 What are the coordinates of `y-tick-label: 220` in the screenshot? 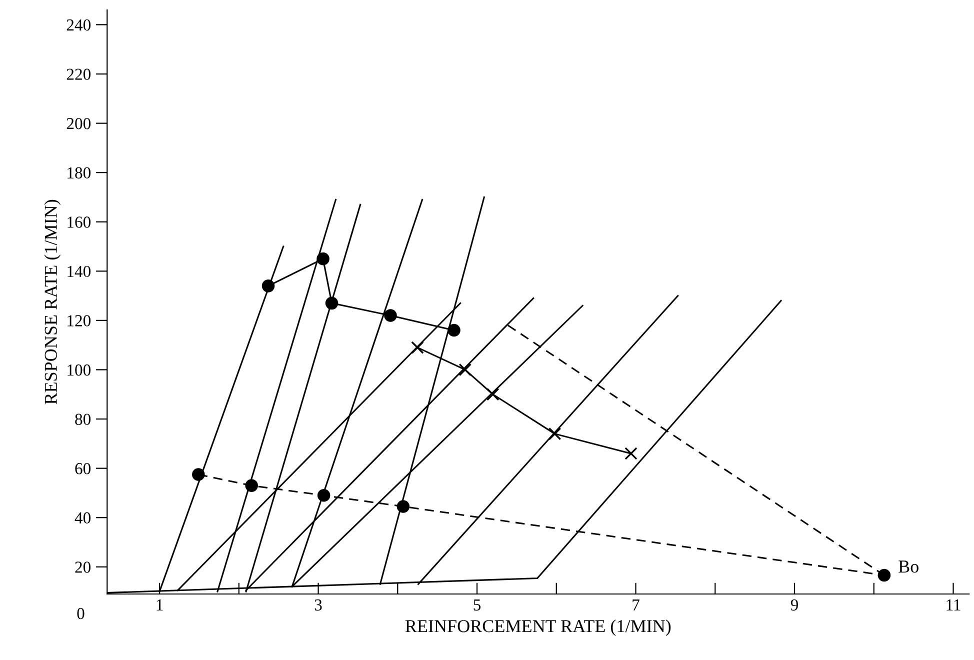 It's located at (78, 74).